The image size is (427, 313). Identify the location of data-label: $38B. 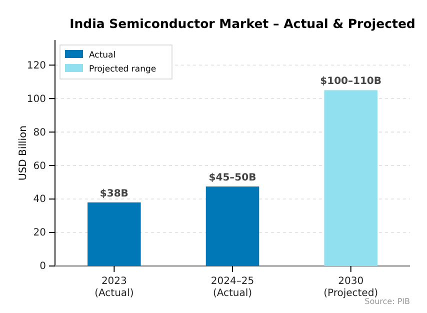
(114, 194).